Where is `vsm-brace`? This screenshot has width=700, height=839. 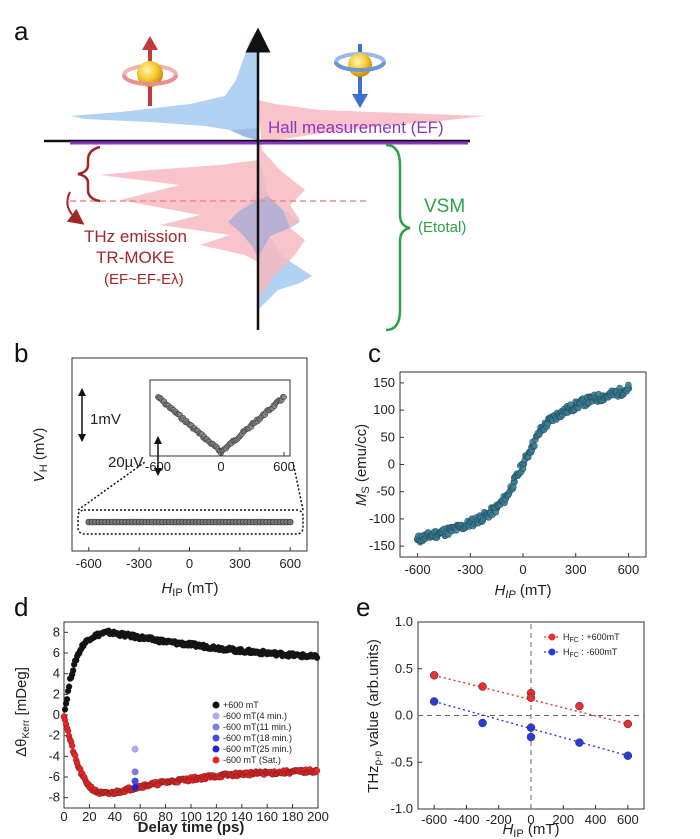
vsm-brace is located at coordinates (398, 237).